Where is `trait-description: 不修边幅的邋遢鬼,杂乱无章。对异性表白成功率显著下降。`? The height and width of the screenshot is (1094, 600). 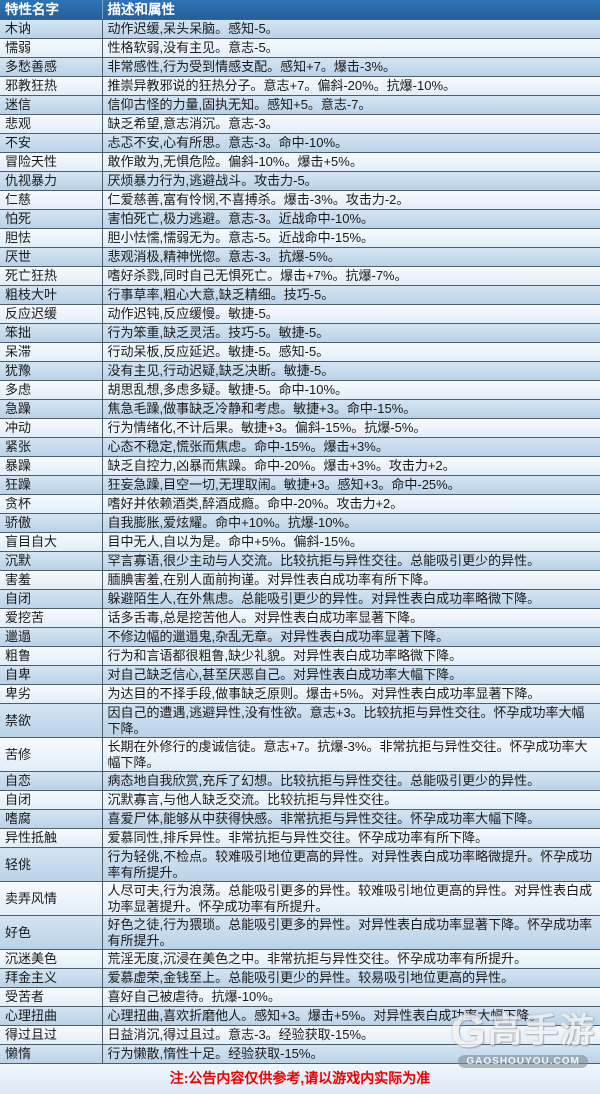
trait-description: 不修边幅的邋遢鬼,杂乱无章。对异性表白成功率显著下降。 is located at coordinates (351, 637).